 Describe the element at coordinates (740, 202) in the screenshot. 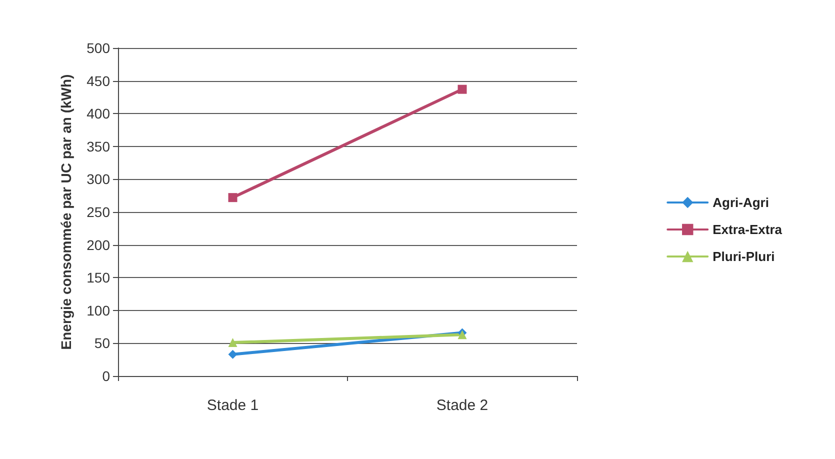

I see `legend-label: Agri-Agri` at that location.